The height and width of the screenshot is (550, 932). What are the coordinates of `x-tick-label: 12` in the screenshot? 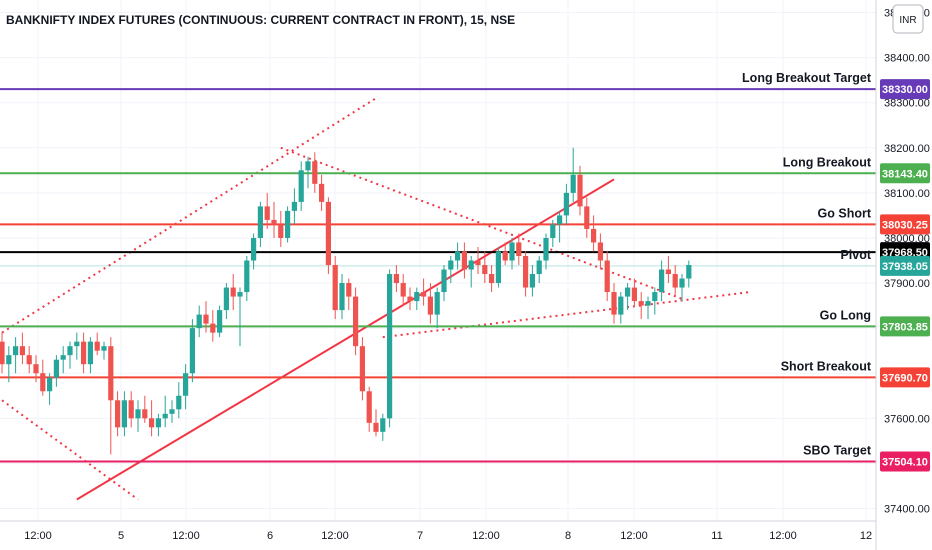 It's located at (866, 536).